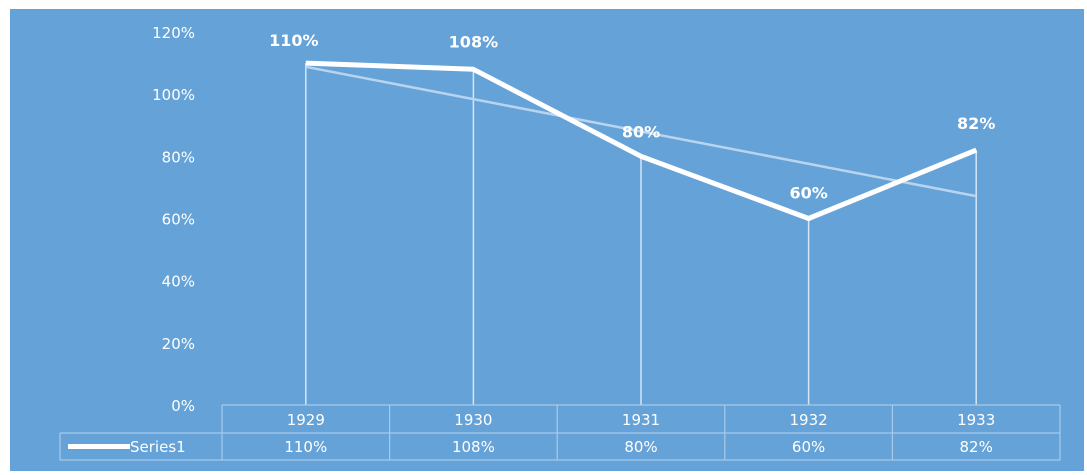 The image size is (1087, 475). Describe the element at coordinates (173, 95) in the screenshot. I see `y-tick-label: 100%` at that location.